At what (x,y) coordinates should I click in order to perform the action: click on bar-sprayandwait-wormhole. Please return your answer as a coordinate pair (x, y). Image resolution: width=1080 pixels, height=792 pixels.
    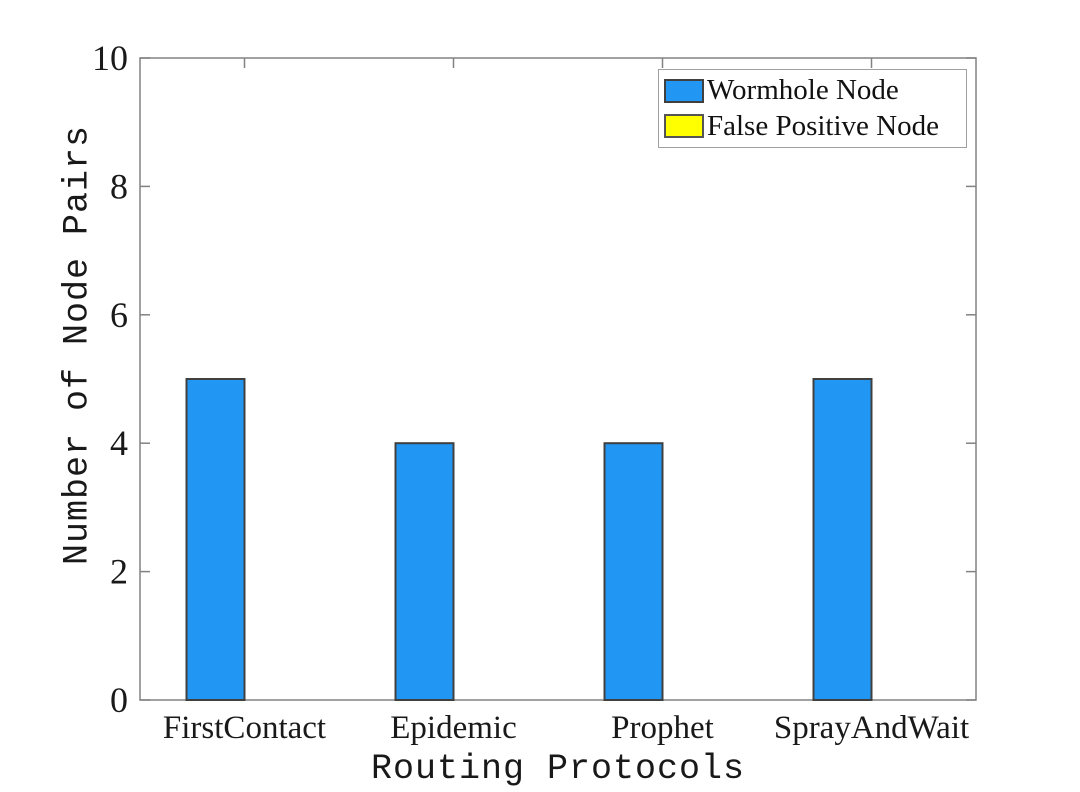
    Looking at the image, I should click on (842, 539).